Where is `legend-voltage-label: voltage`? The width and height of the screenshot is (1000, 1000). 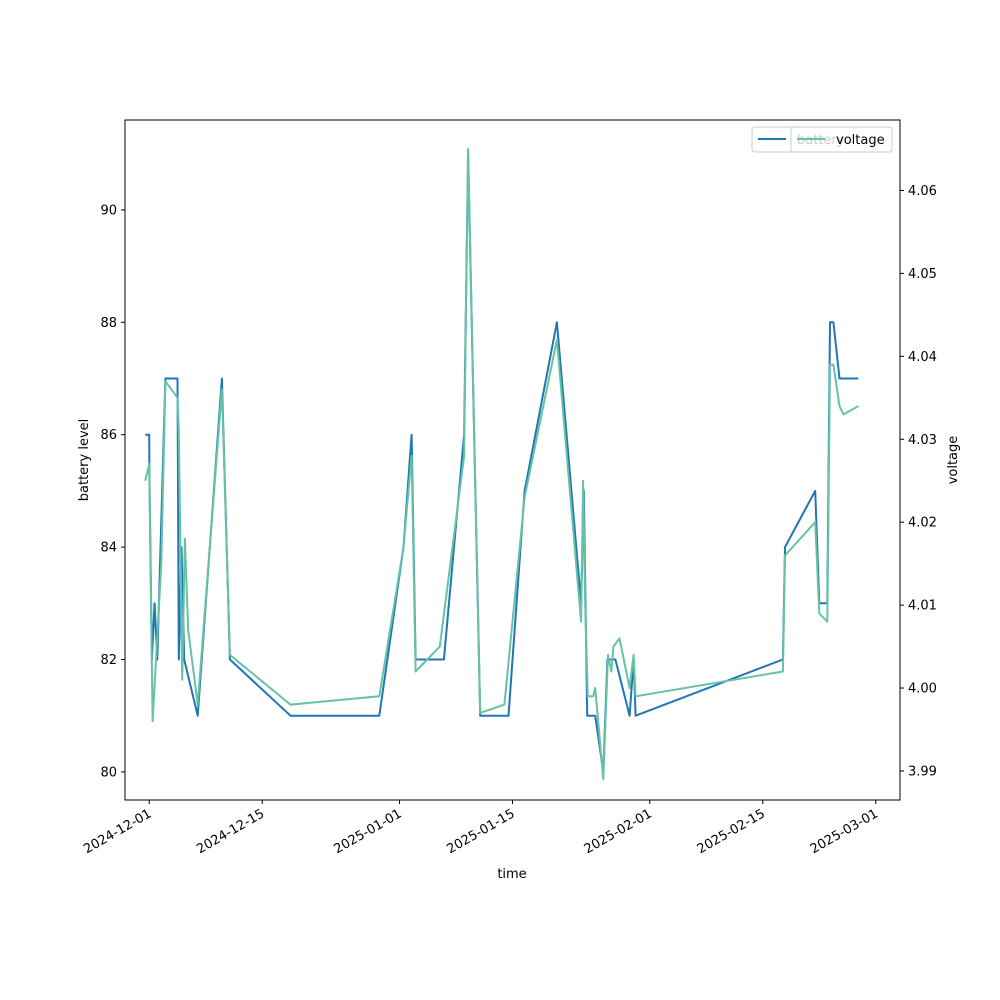 legend-voltage-label: voltage is located at coordinates (860, 140).